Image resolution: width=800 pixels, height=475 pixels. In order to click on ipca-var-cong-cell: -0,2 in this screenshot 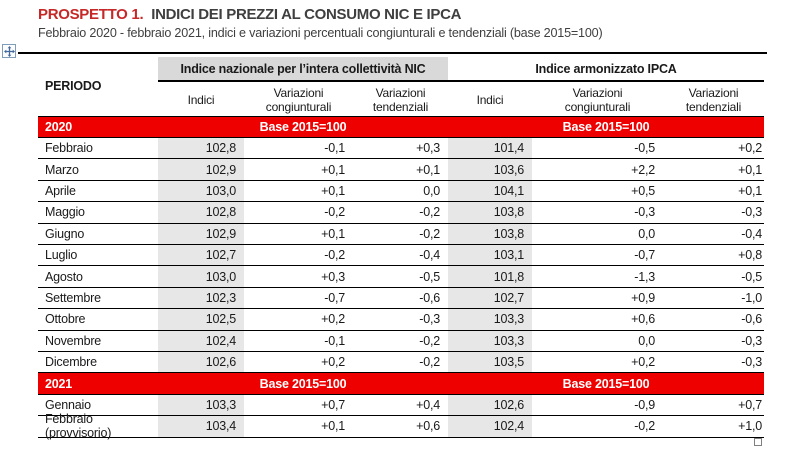, I will do `click(644, 426)`.